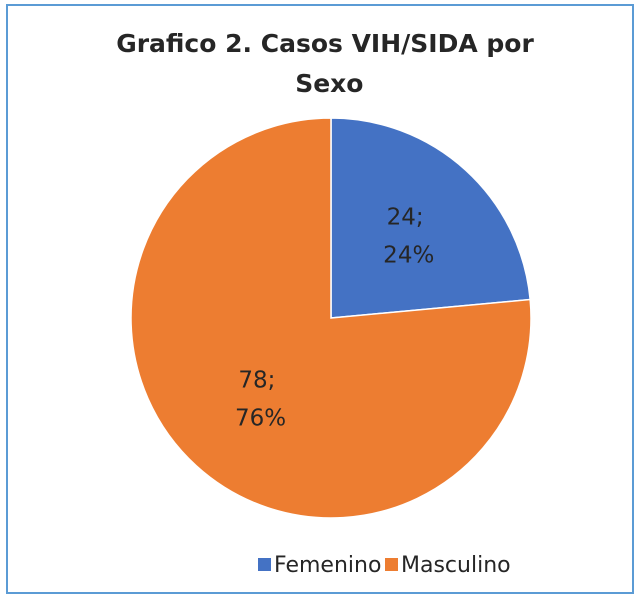 The height and width of the screenshot is (600, 641). Describe the element at coordinates (325, 83) in the screenshot. I see `title-line: Sexo` at that location.